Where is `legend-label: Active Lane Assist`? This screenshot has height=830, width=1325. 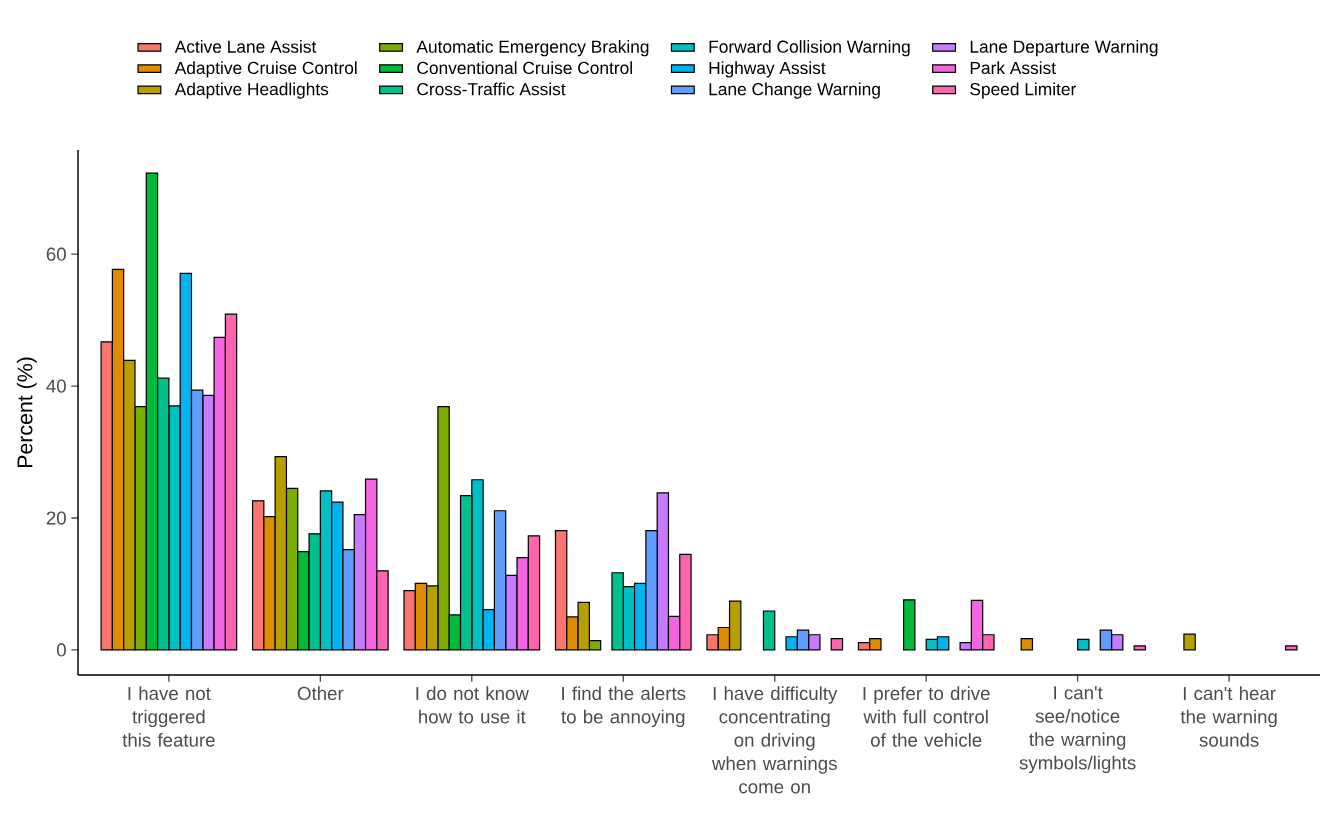 legend-label: Active Lane Assist is located at coordinates (245, 46).